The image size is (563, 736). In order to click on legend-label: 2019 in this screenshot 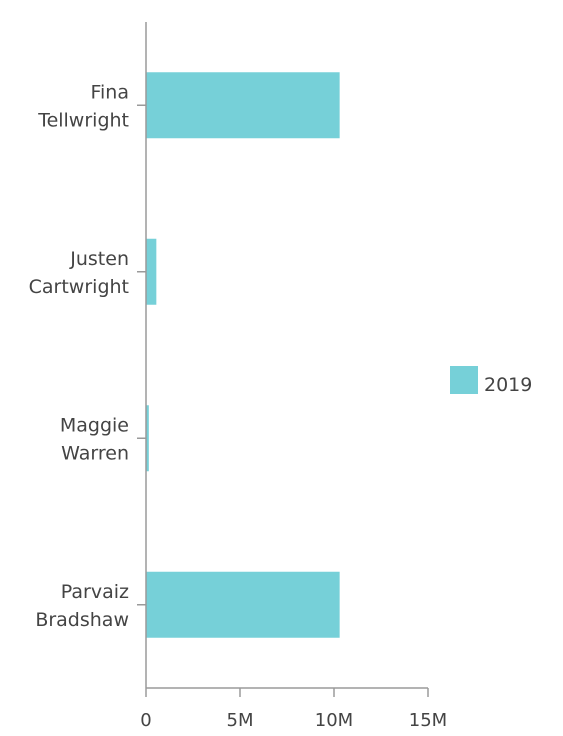, I will do `click(508, 385)`.